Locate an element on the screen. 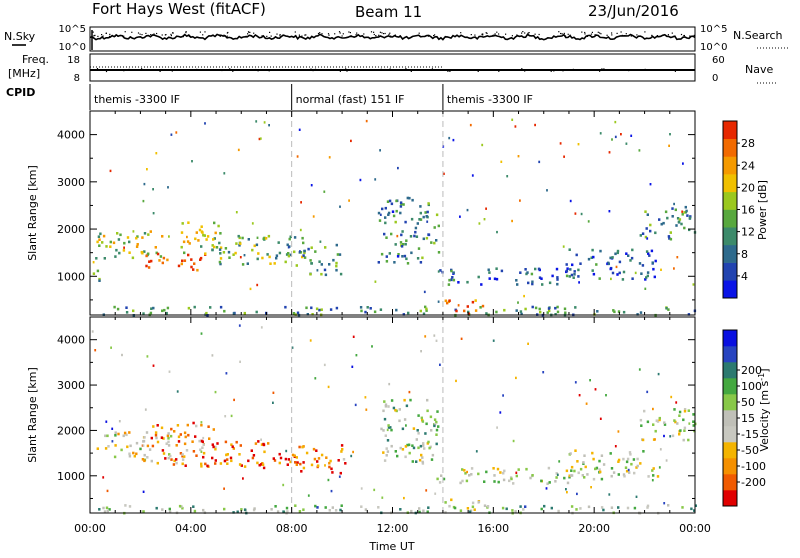  colorbar-tick-label: 100 is located at coordinates (751, 386).